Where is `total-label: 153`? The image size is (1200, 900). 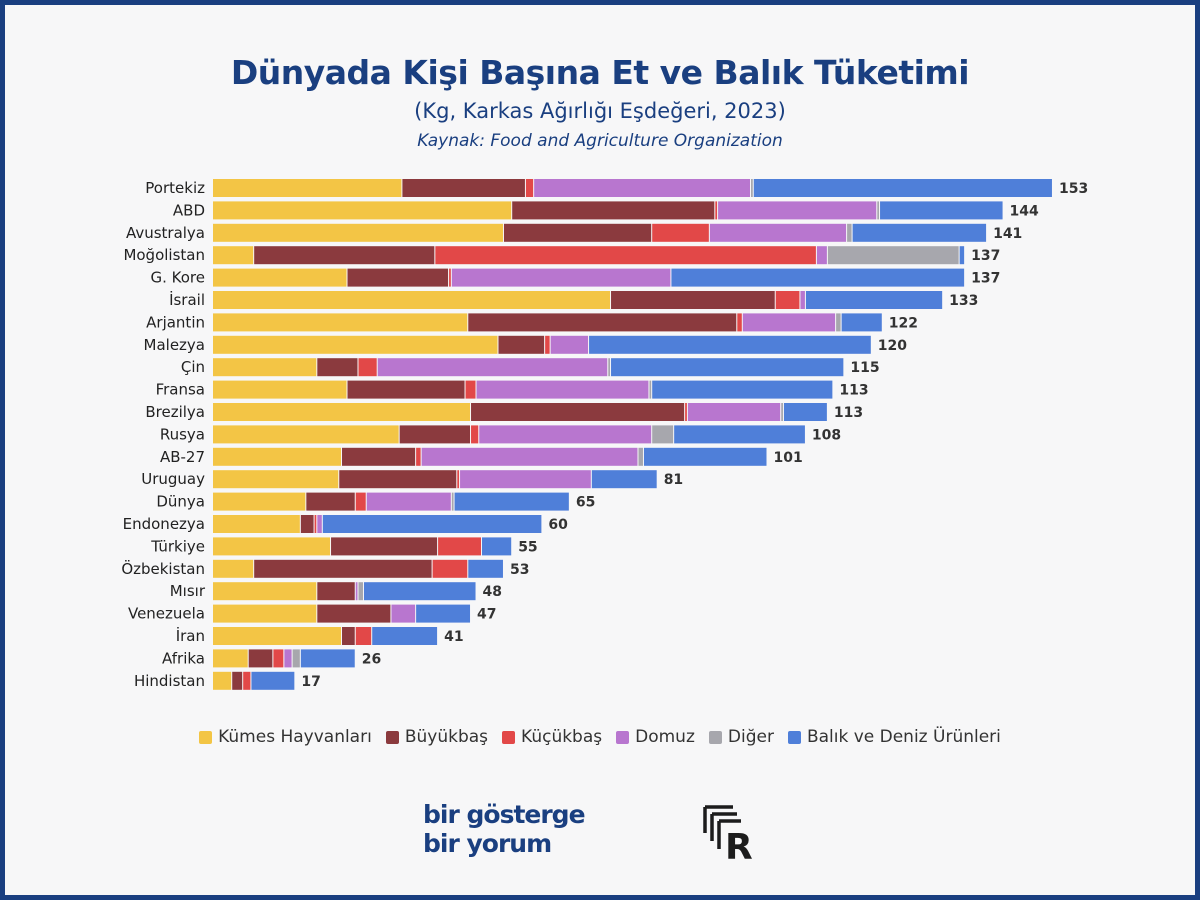
total-label: 153 is located at coordinates (1073, 189).